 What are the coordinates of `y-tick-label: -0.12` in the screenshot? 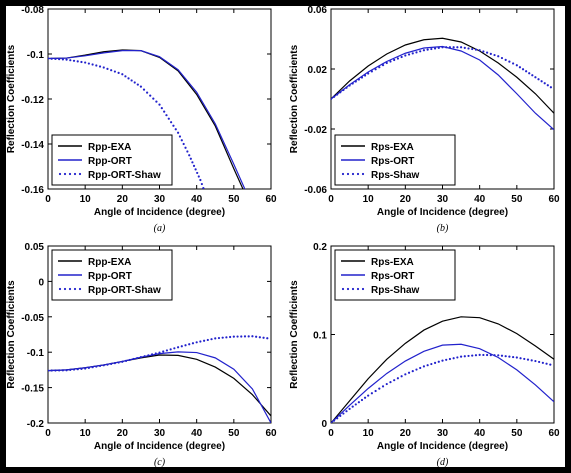 It's located at (32, 100).